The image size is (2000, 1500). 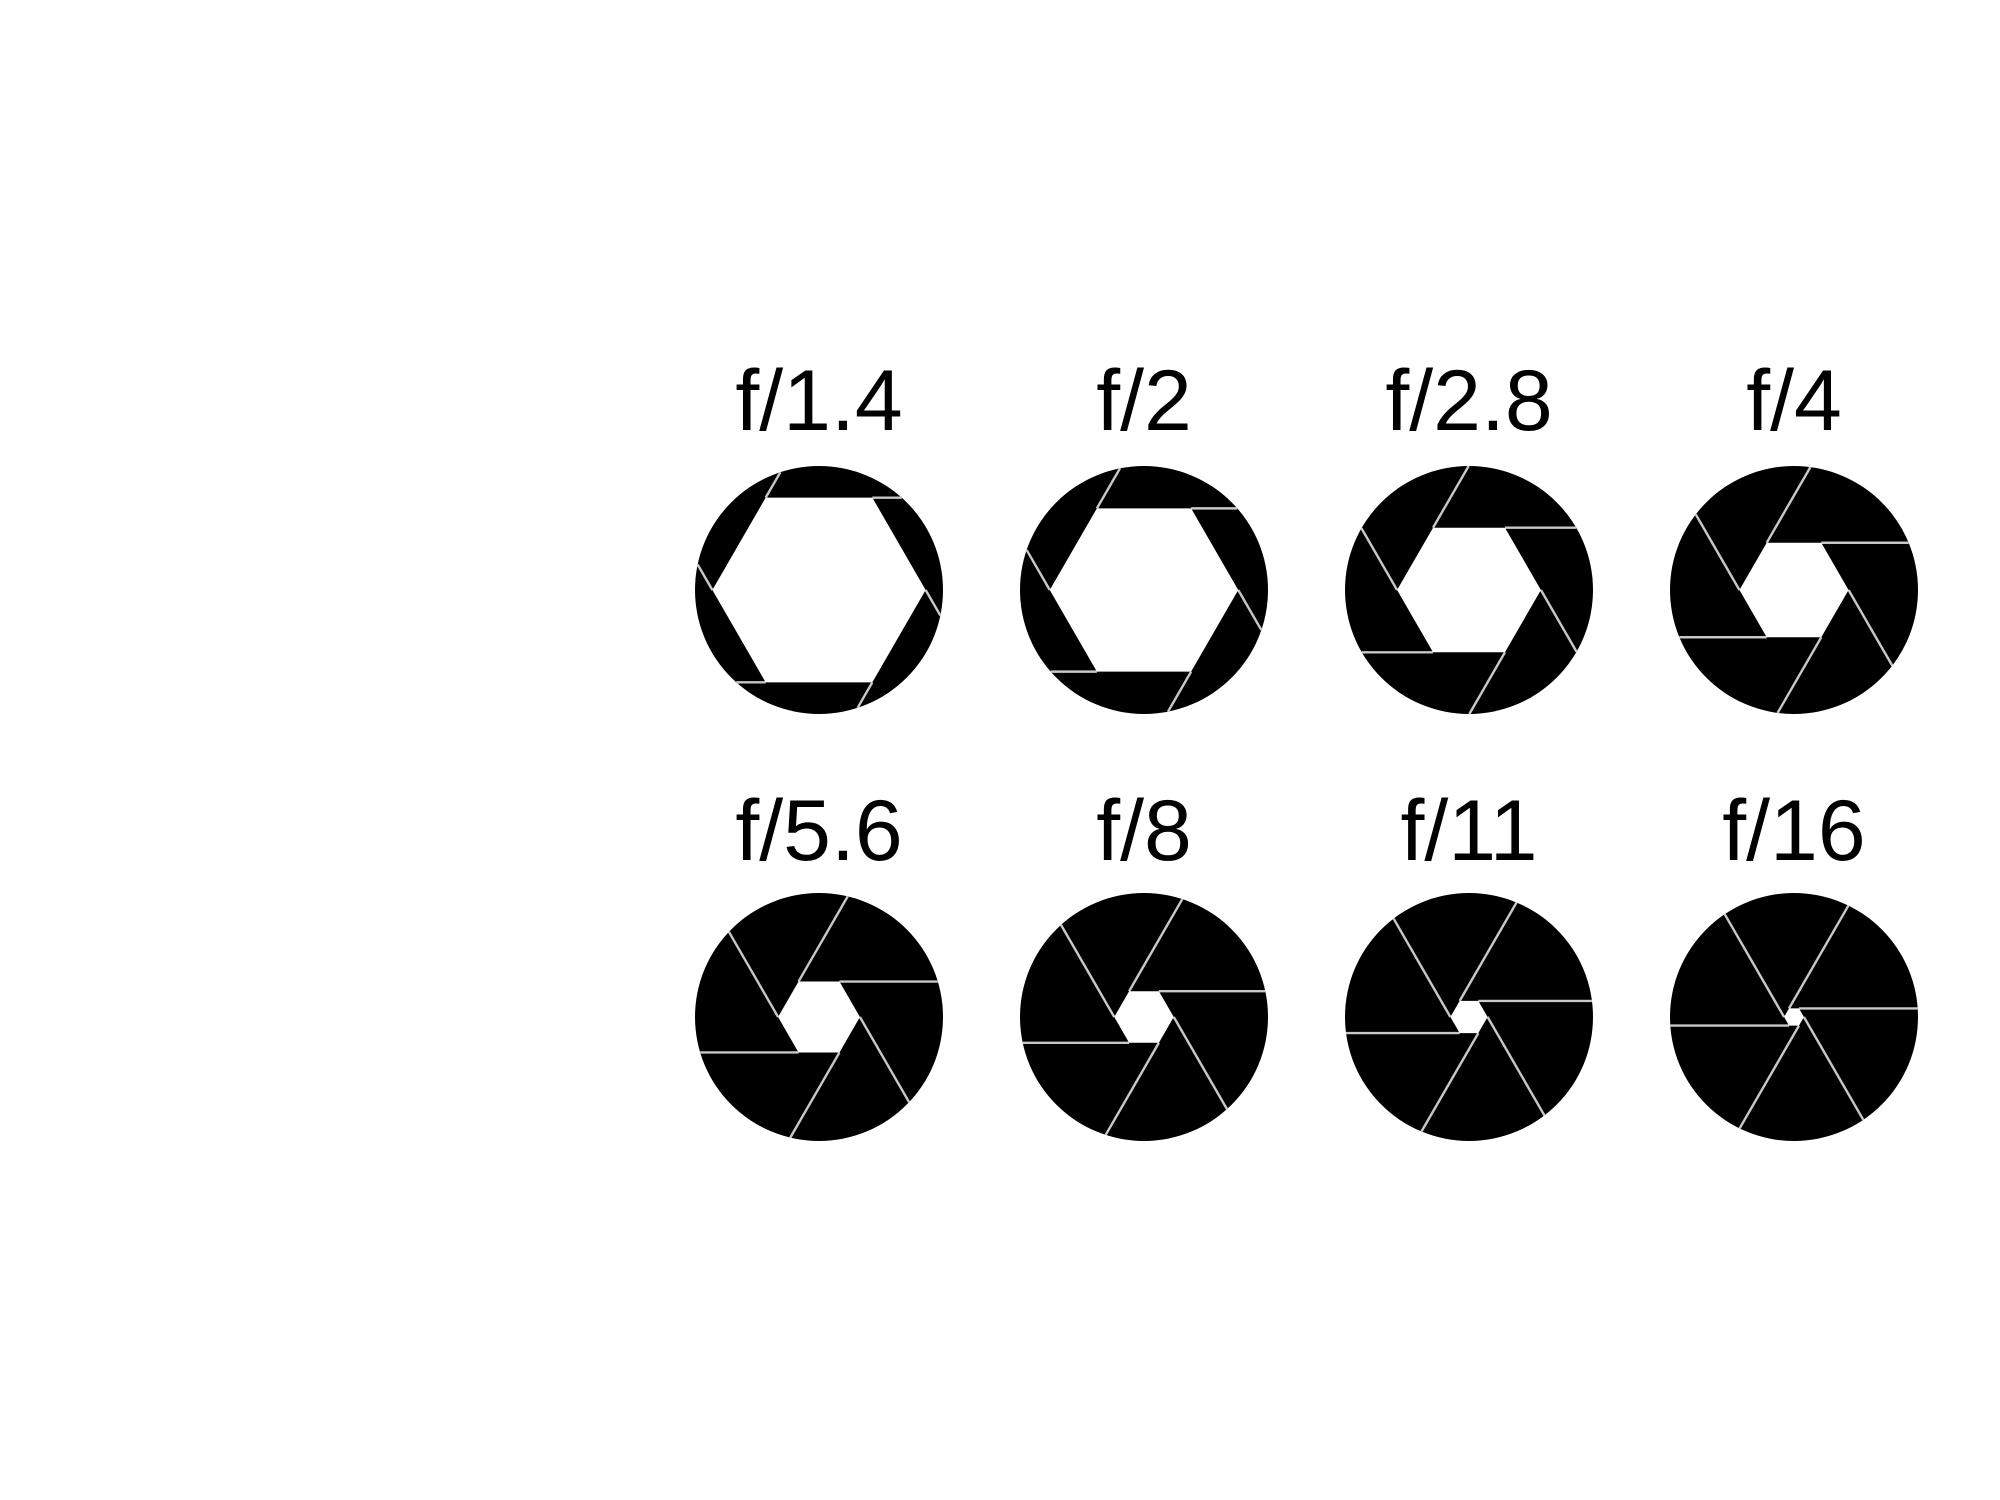 I want to click on aperture-icon-f4, so click(x=1794, y=590).